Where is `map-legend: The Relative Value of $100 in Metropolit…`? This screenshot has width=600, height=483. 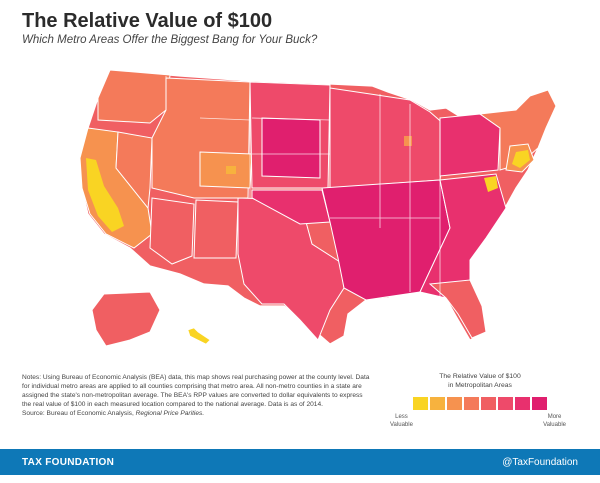
map-legend: The Relative Value of $100 in Metropolit… is located at coordinates (480, 401).